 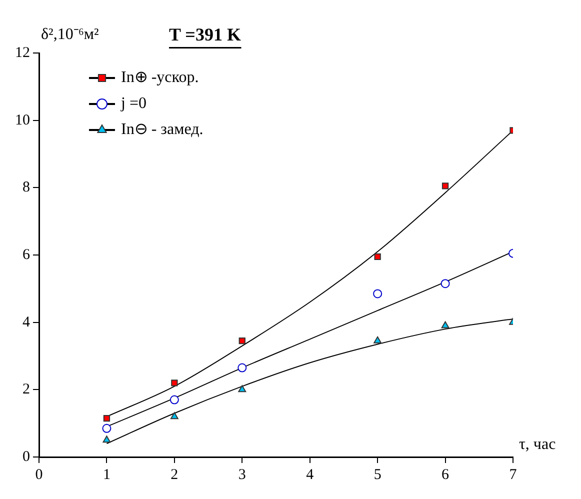 I want to click on x-tick-label: 6, so click(x=446, y=474).